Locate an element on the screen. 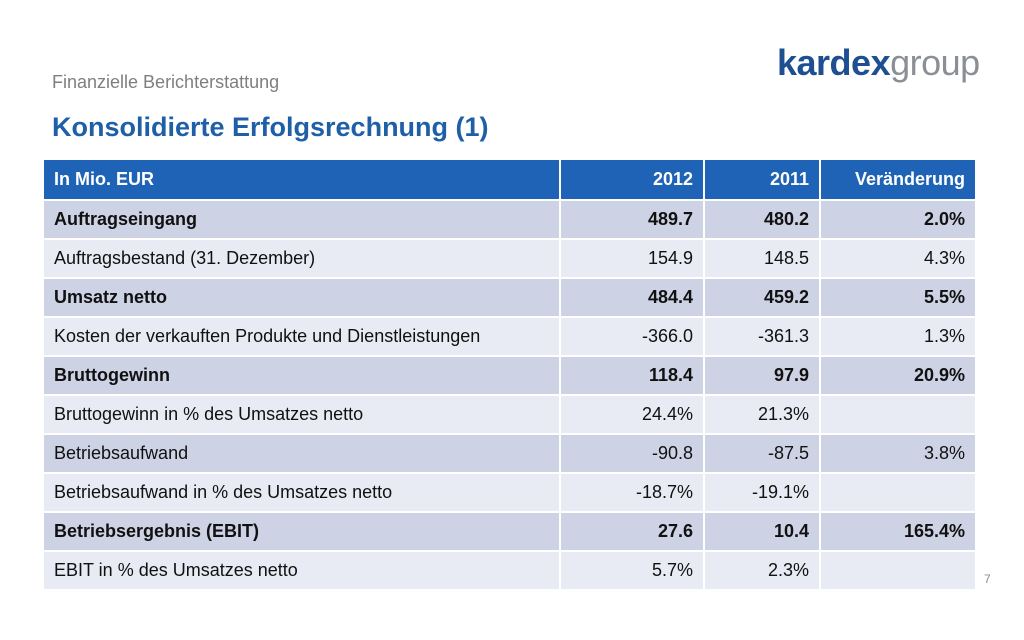 The height and width of the screenshot is (640, 1024). column-header-2011: 2011 is located at coordinates (762, 180).